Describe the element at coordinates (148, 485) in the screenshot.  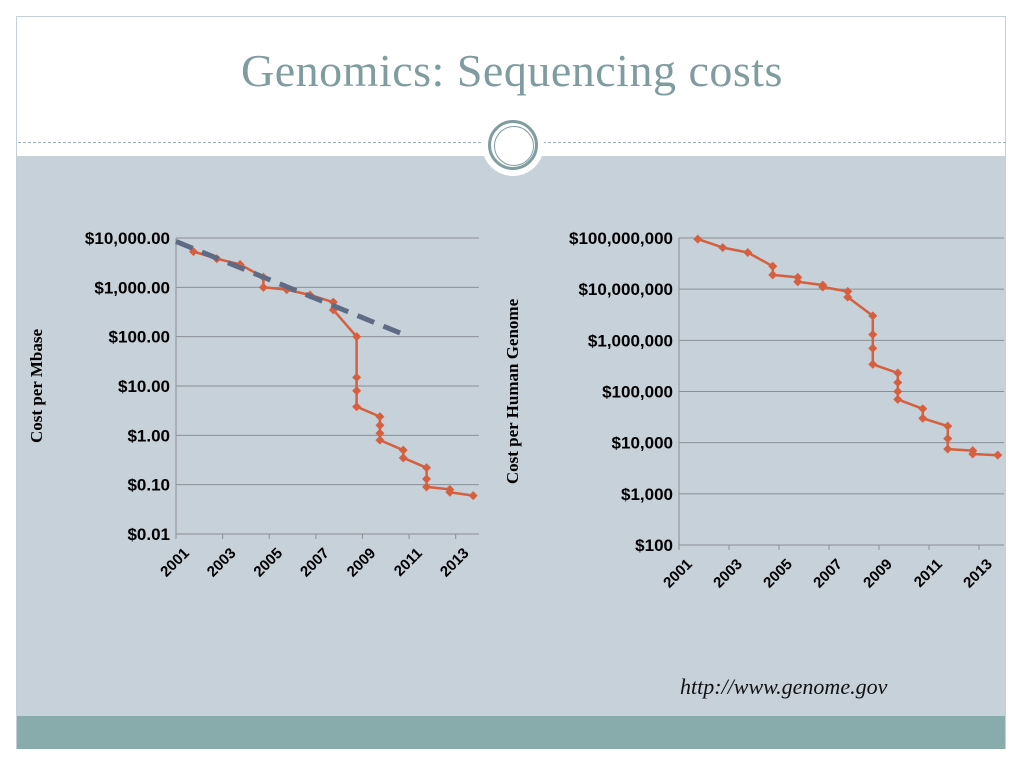
I see `y-tick-label: $0.10` at that location.